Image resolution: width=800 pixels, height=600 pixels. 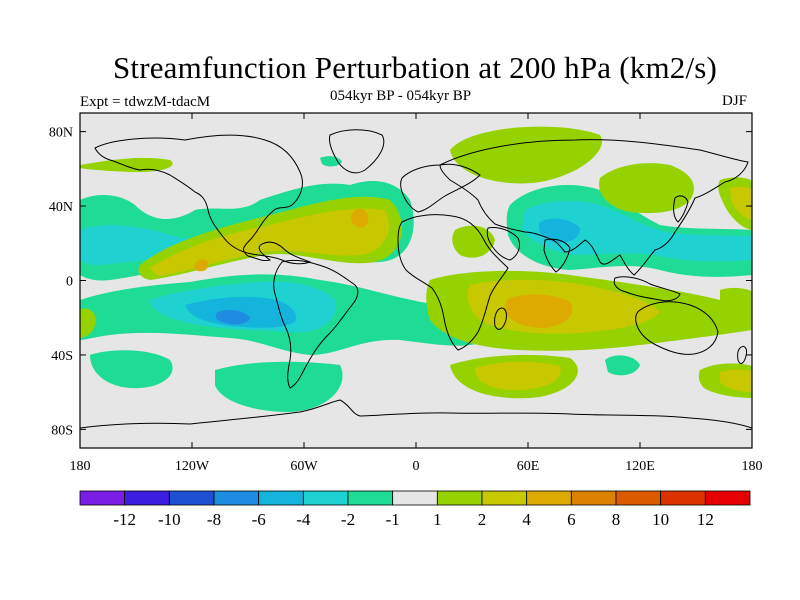 What do you see at coordinates (416, 466) in the screenshot?
I see `lon-tick-label: 0` at bounding box center [416, 466].